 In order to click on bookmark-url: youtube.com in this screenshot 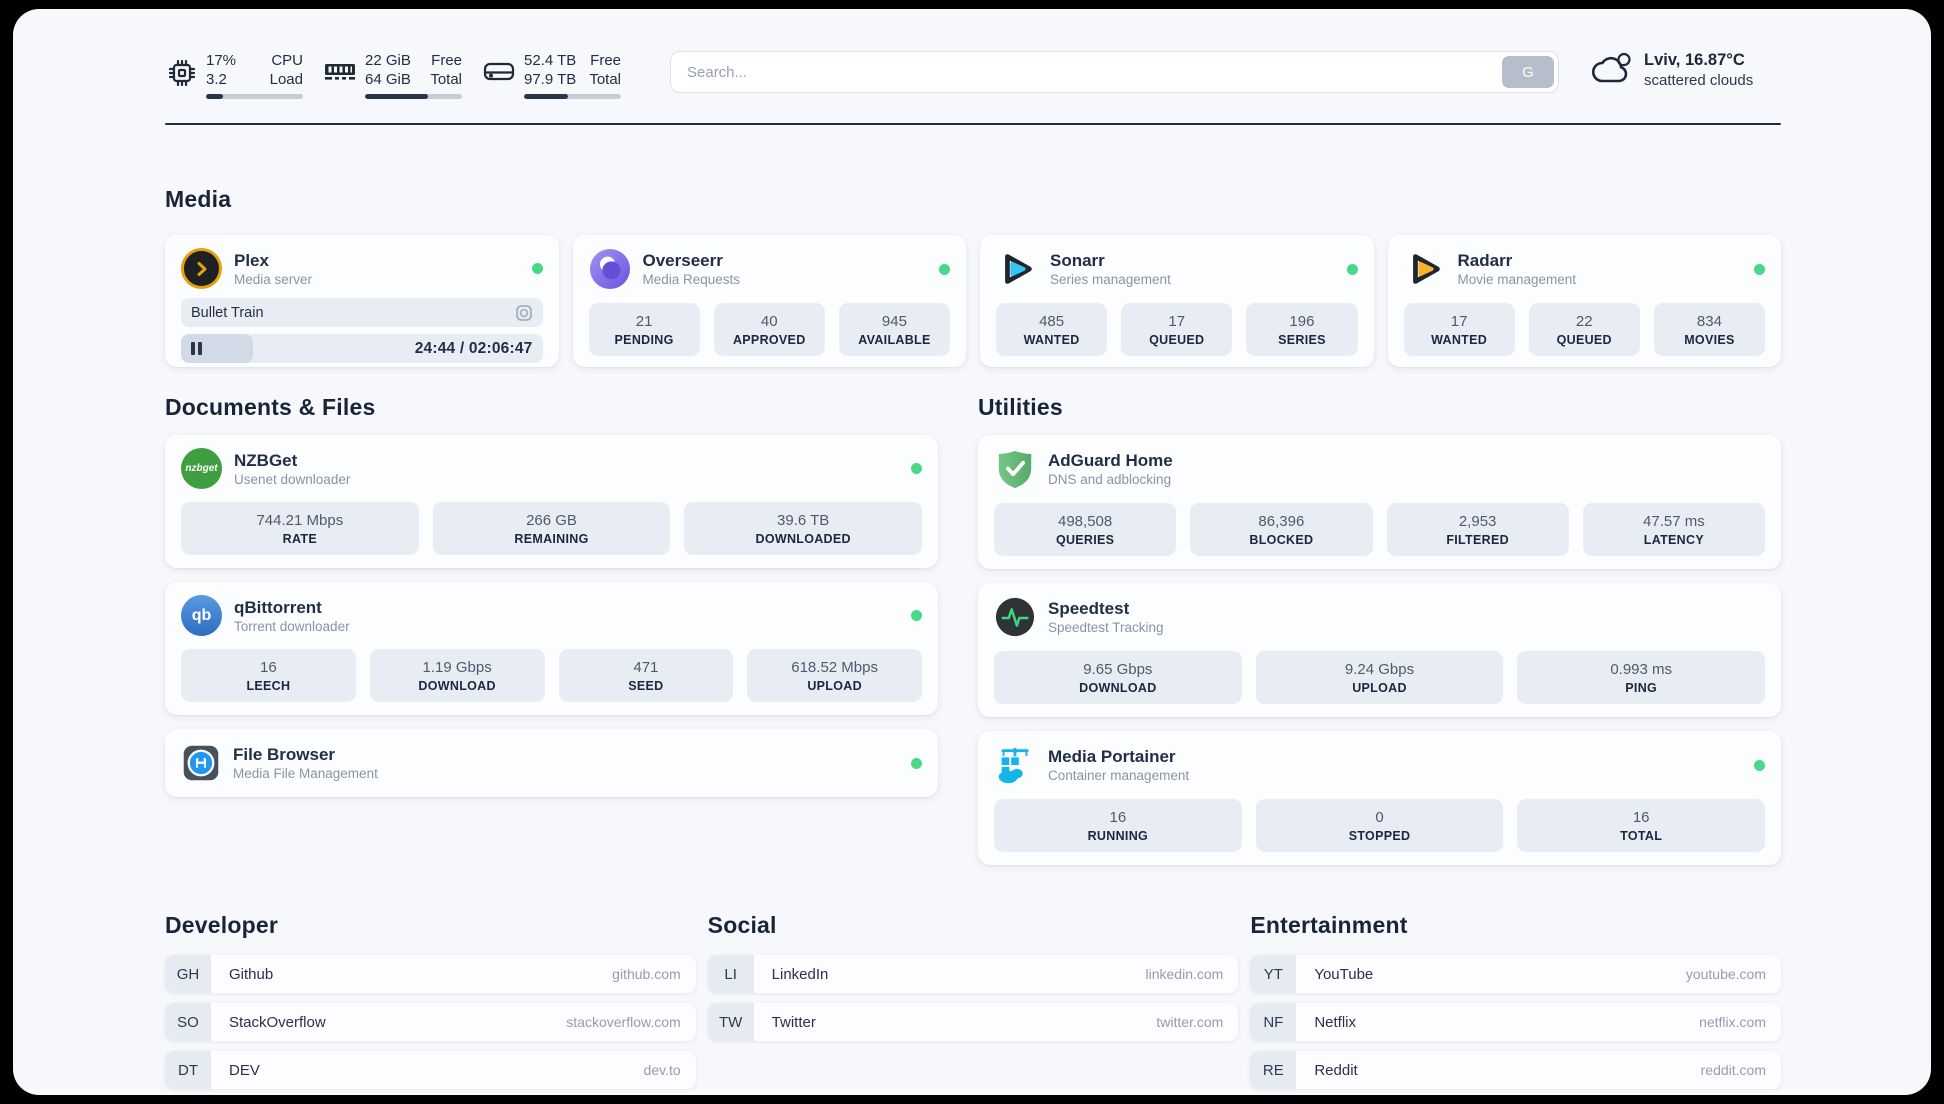, I will do `click(1725, 974)`.